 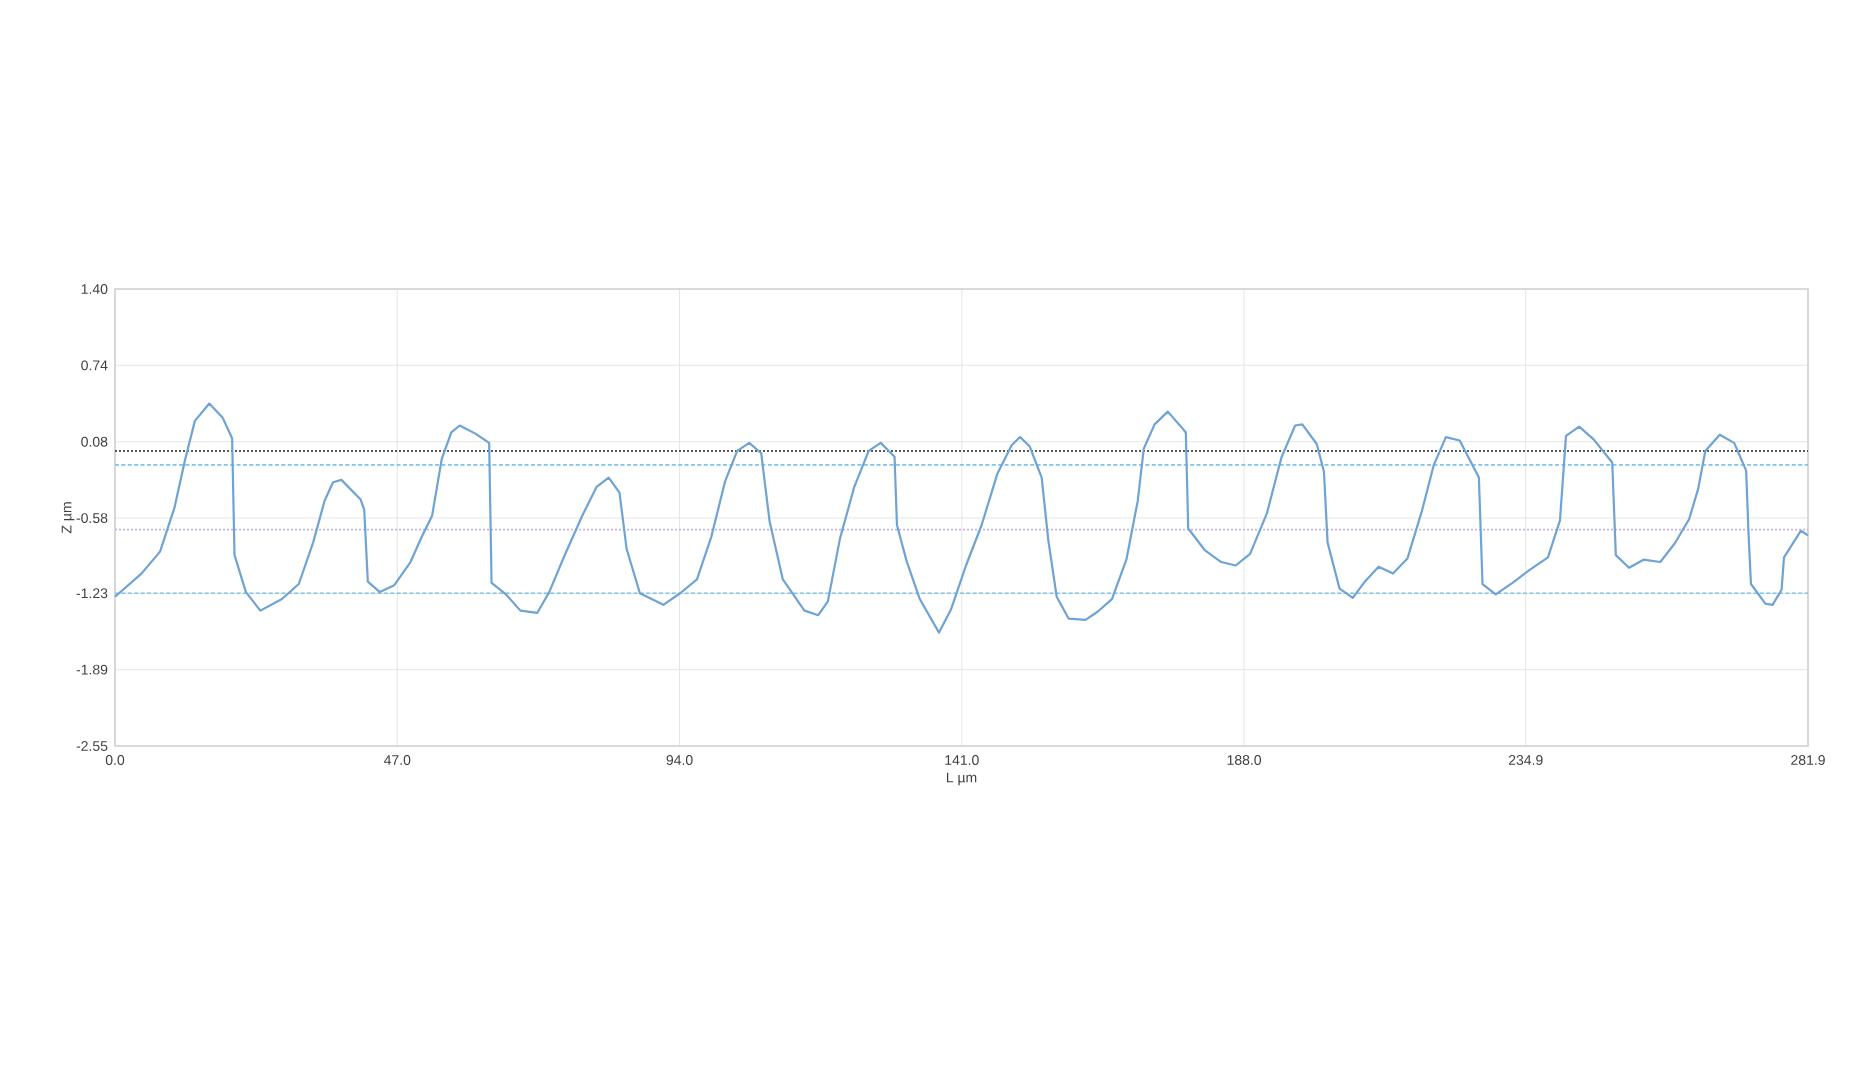 I want to click on y-tick-label: 0.08, so click(x=94, y=441).